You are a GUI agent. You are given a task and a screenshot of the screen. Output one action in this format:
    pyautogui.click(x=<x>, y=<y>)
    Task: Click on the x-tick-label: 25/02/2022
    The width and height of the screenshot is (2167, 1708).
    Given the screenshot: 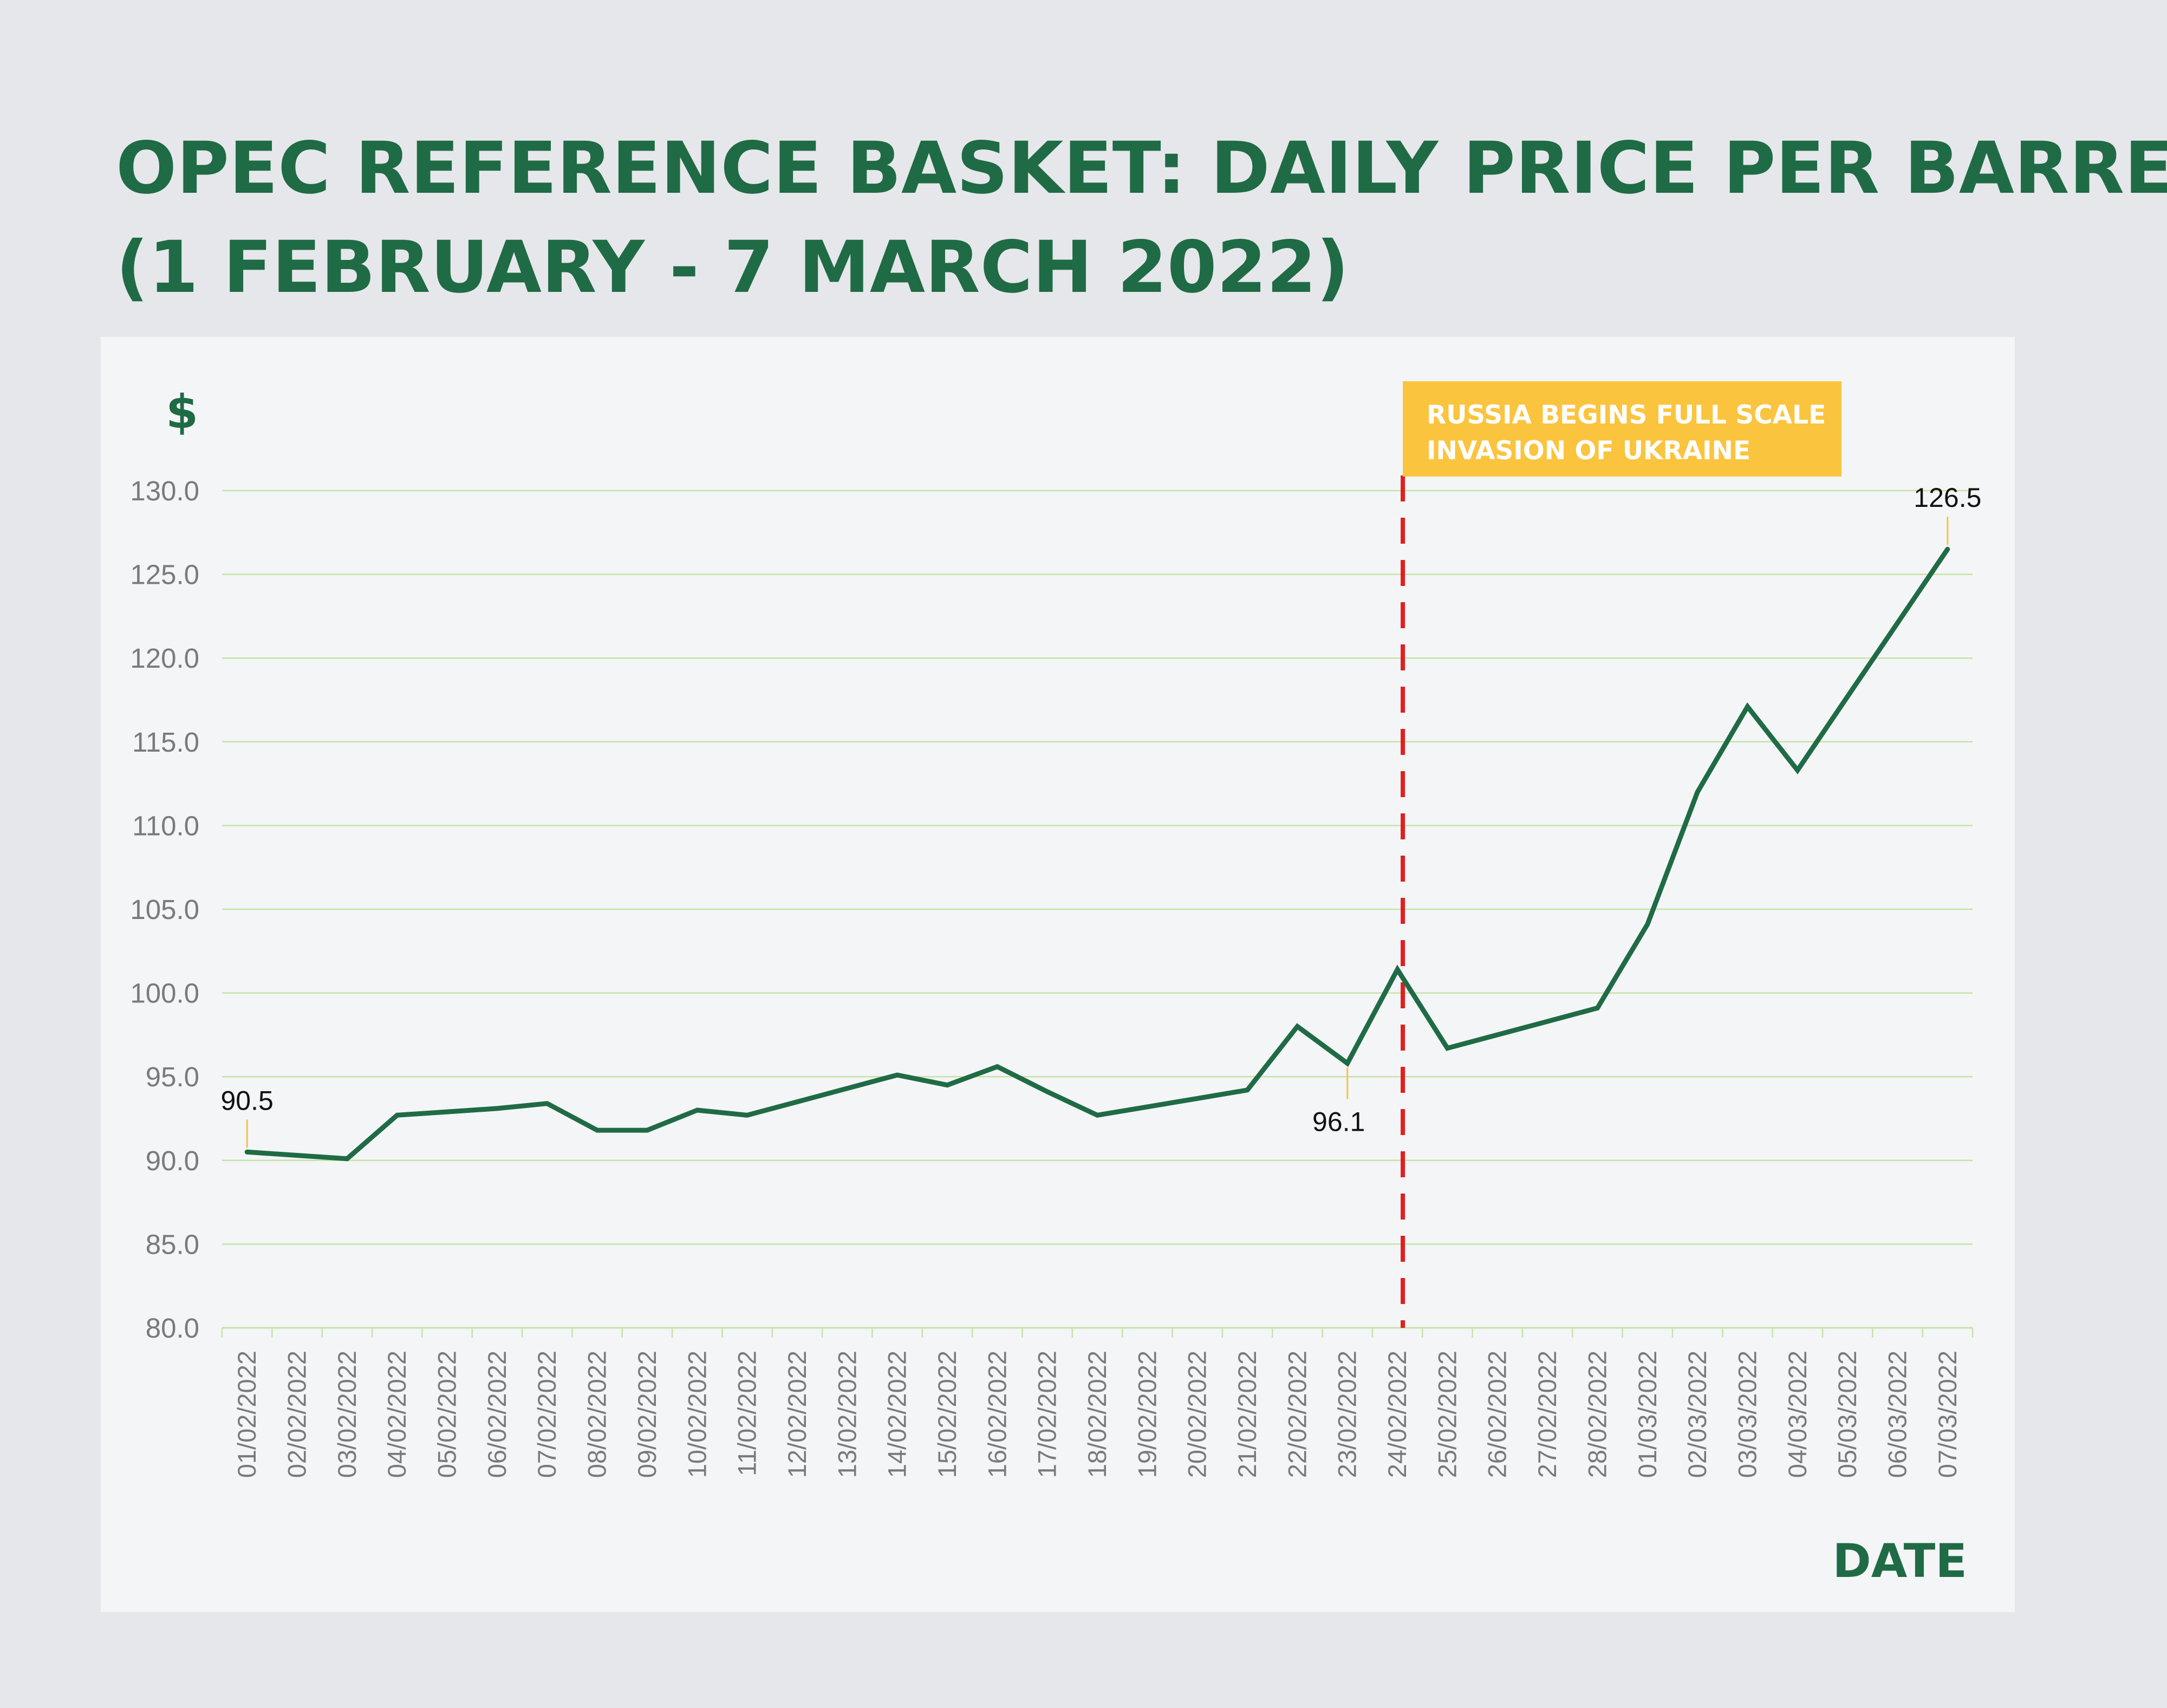 What is the action you would take?
    pyautogui.click(x=1447, y=1414)
    